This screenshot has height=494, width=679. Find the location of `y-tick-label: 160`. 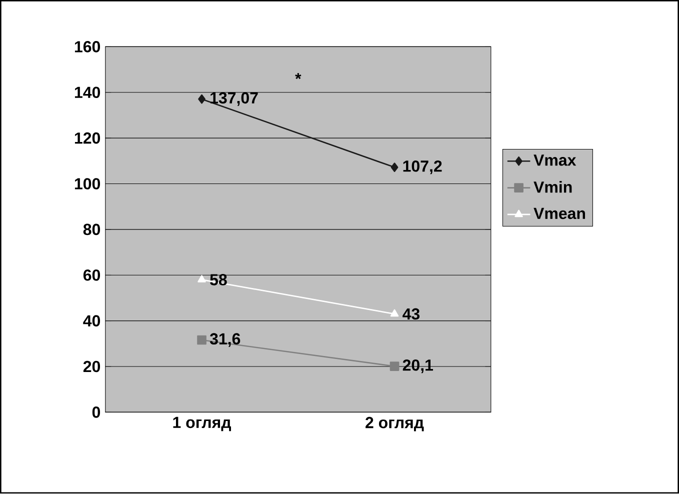

y-tick-label: 160 is located at coordinates (87, 47).